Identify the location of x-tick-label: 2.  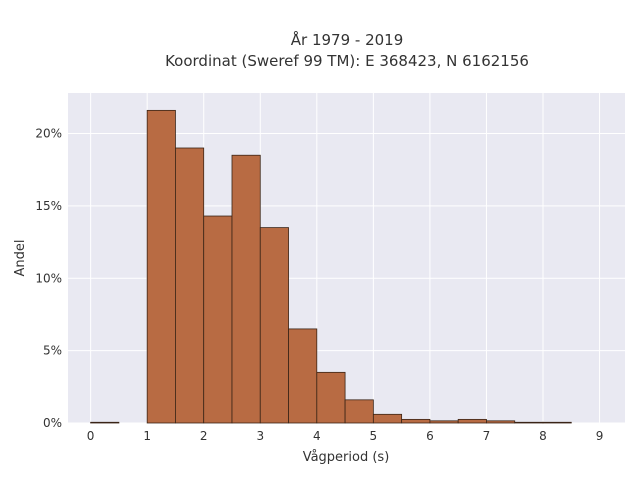
(204, 436).